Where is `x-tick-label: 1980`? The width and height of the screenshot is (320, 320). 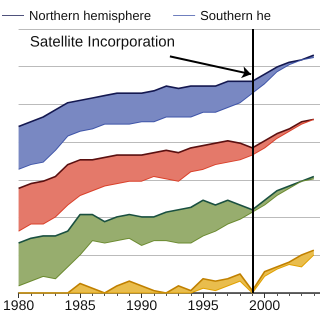
x-tick-label: 1980 is located at coordinates (18, 305).